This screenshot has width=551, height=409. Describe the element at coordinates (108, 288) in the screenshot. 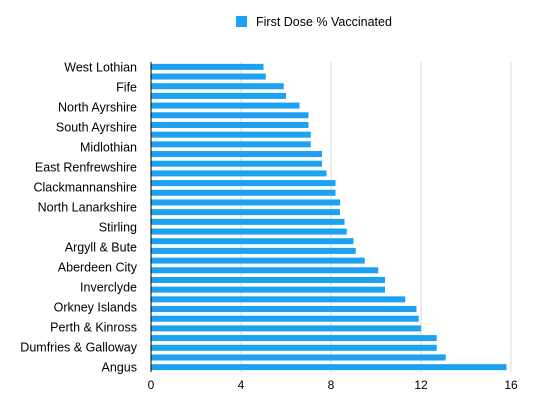

I see `category-label: Inverclyde` at that location.